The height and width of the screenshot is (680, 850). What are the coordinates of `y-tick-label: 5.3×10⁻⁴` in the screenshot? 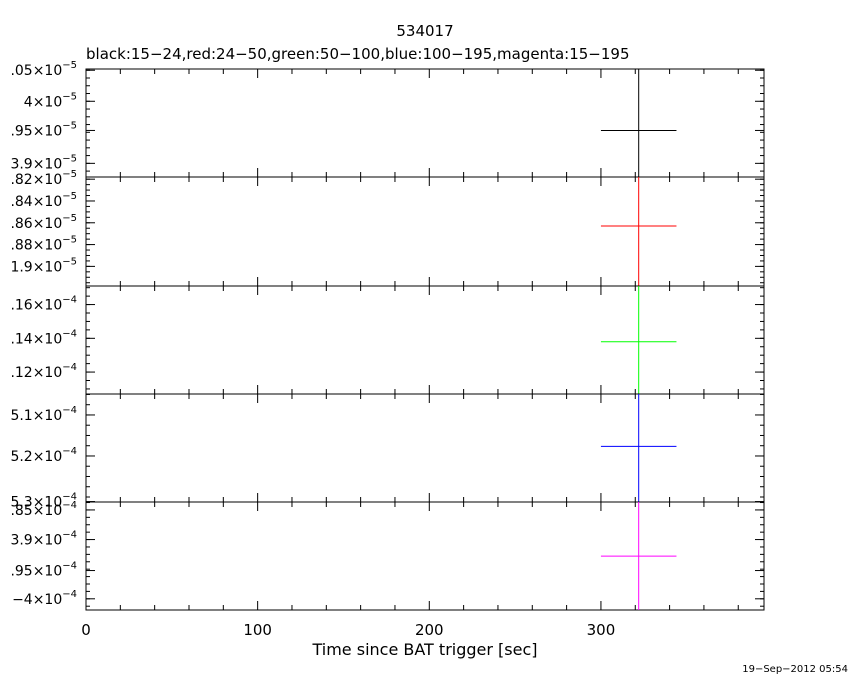 It's located at (43, 501).